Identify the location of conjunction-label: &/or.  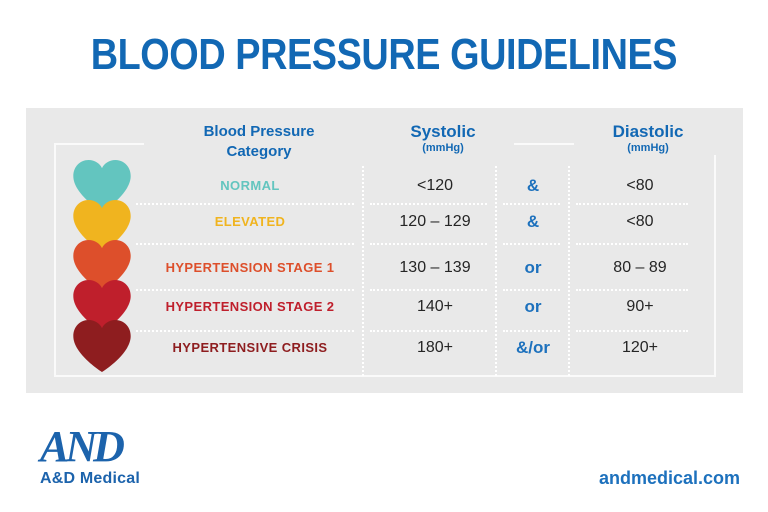
(533, 347).